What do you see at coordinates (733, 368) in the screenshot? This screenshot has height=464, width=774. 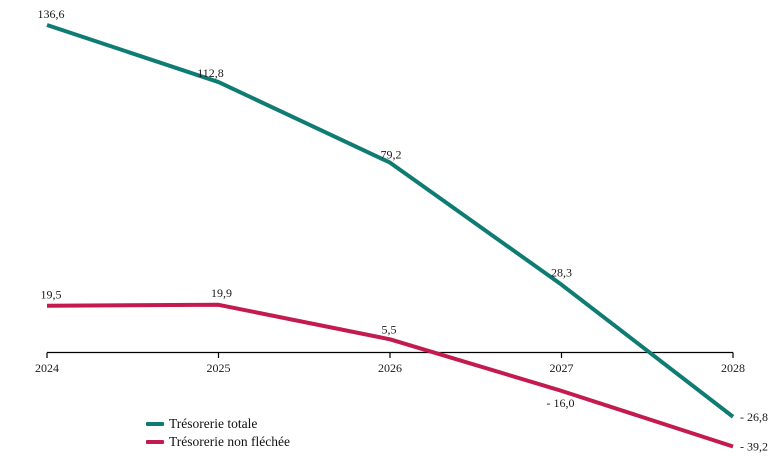 I see `x-axis-tick-label: 2028` at bounding box center [733, 368].